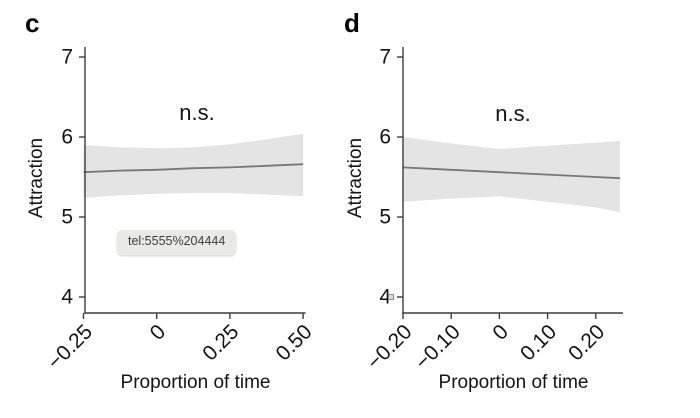 This screenshot has height=418, width=700. What do you see at coordinates (385, 297) in the screenshot?
I see `y-tick-label-d: 4` at bounding box center [385, 297].